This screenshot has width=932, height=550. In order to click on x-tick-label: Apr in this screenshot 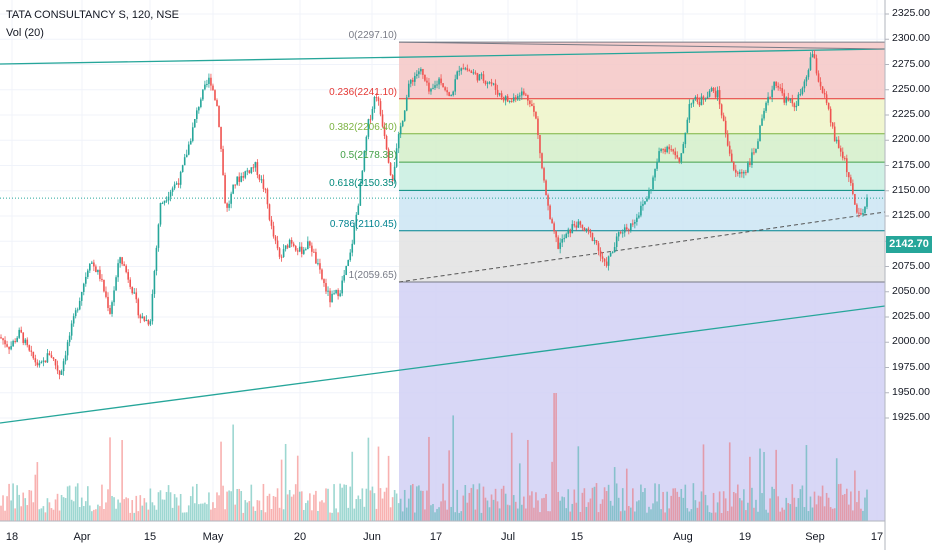, I will do `click(82, 537)`.